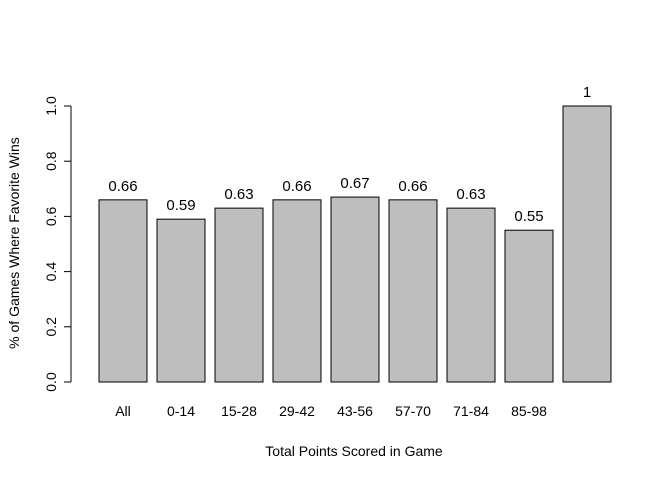  Describe the element at coordinates (331, 411) in the screenshot. I see `x-tick-labels: All 0-14 15-28 29-42 43-56 57-70 71-84 85-98` at that location.